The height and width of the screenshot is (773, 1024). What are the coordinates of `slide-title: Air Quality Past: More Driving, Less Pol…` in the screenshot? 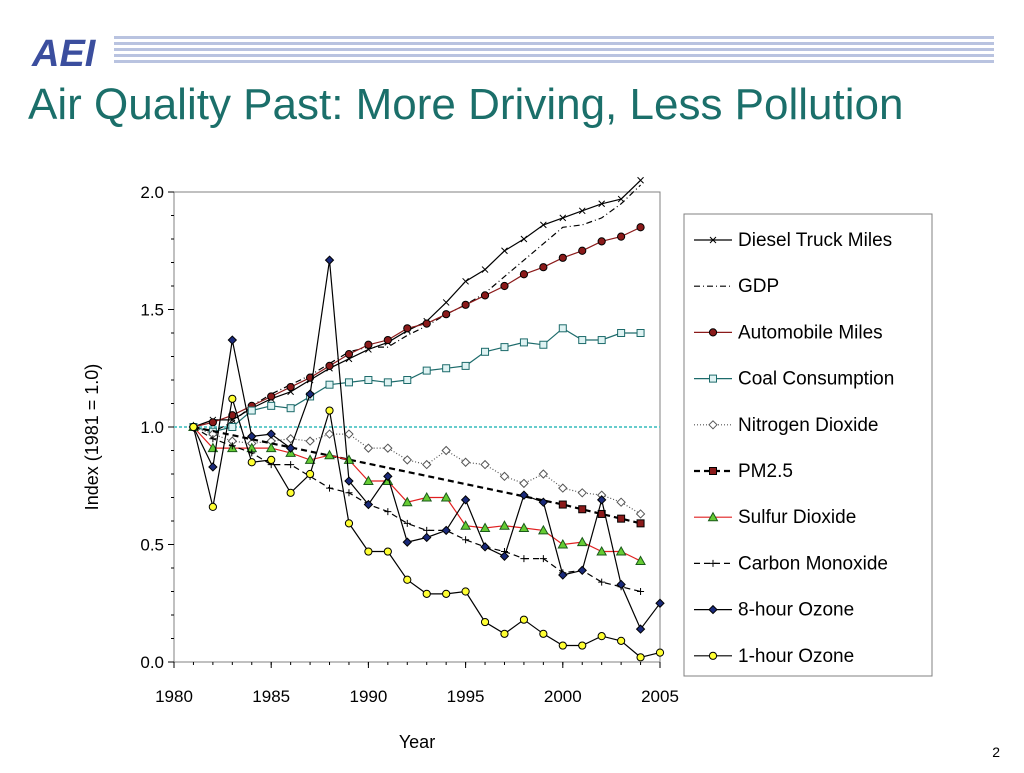 It's located at (466, 104).